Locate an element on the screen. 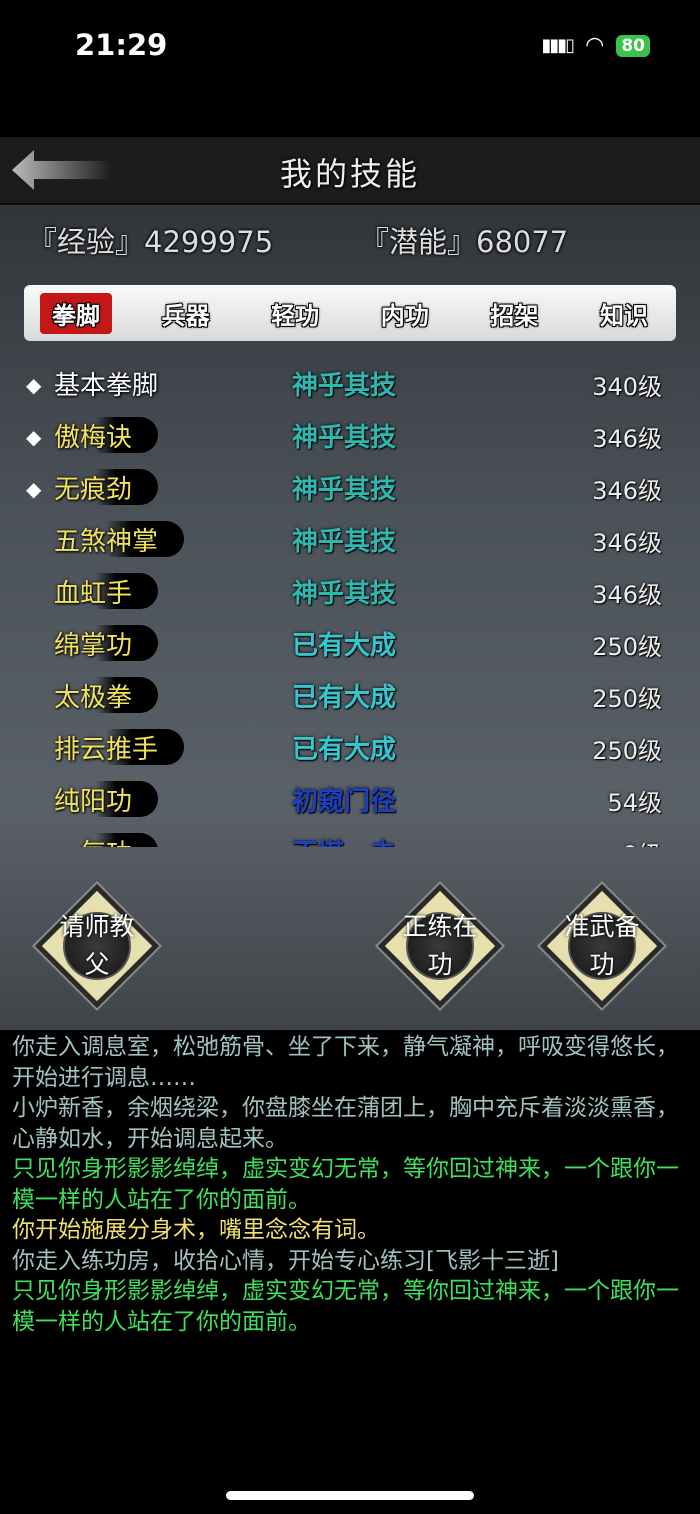  skill-row: 太极拳 已有大成 250级 is located at coordinates (342, 701).